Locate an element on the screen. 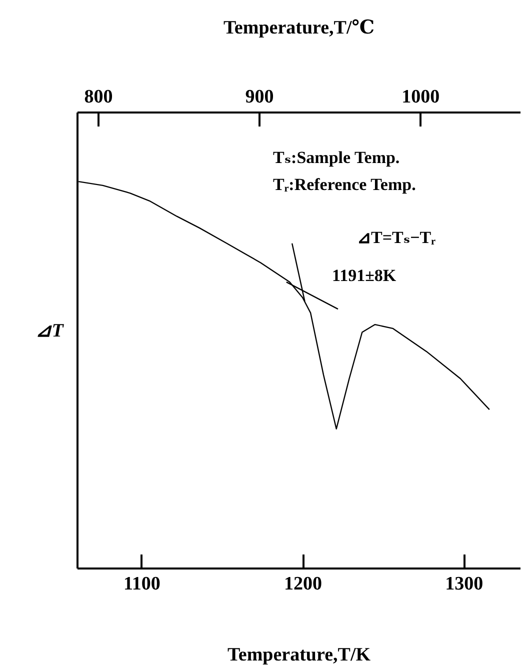 Image resolution: width=523 pixels, height=666 pixels. x2-axis-title: Temperature,T/℃ is located at coordinates (299, 28).